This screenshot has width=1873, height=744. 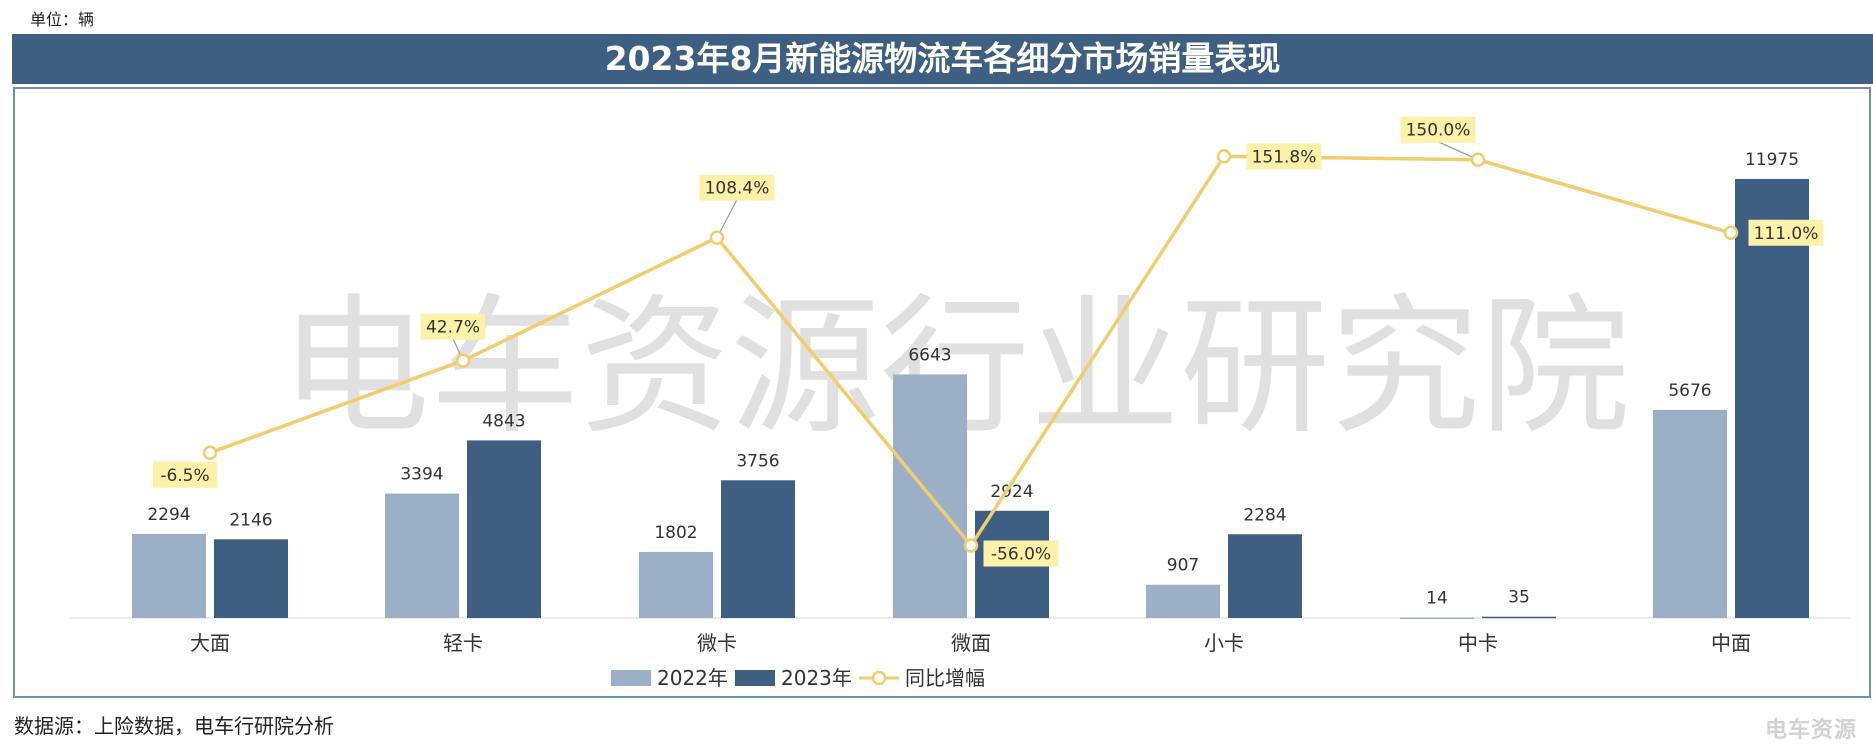 I want to click on bar-value-label: 1802, so click(x=675, y=533).